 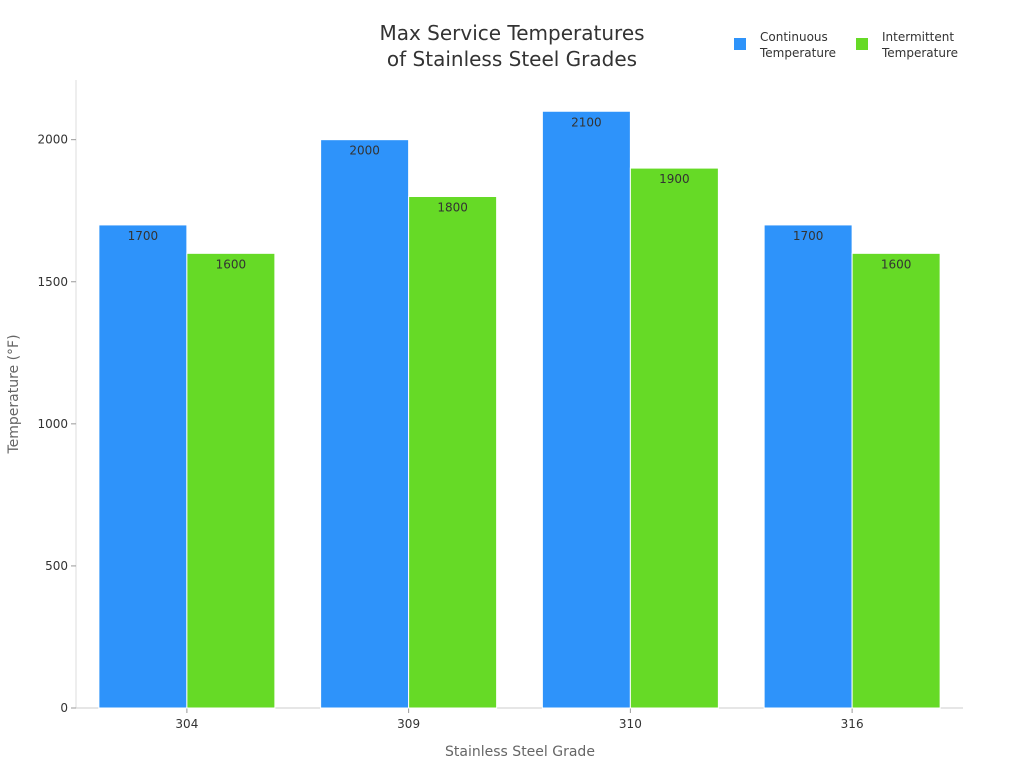 What do you see at coordinates (586, 122) in the screenshot?
I see `data-label: 2100` at bounding box center [586, 122].